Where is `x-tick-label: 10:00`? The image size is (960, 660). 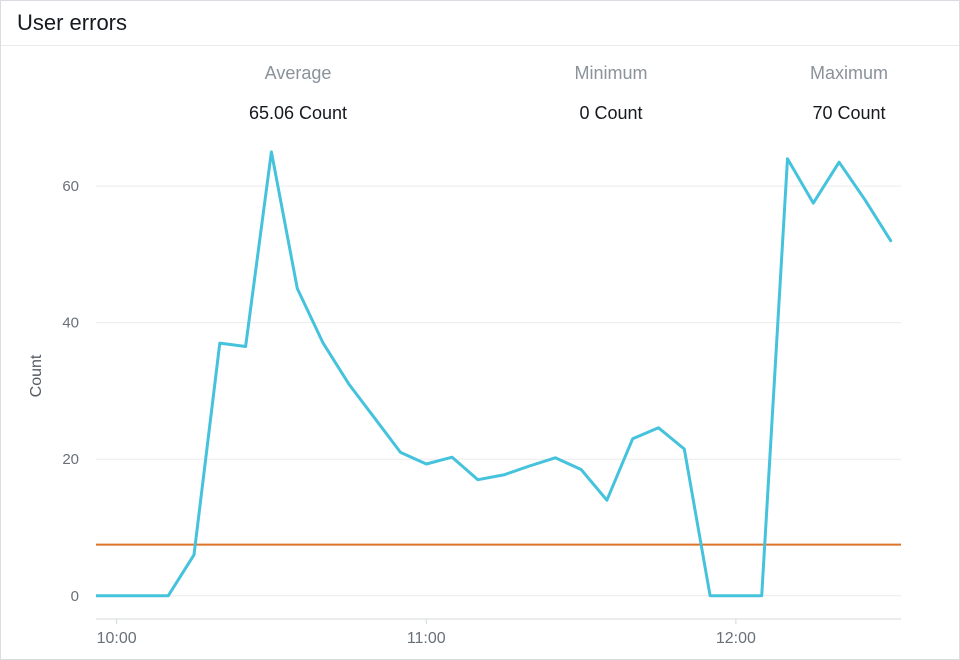 x-tick-label: 10:00 is located at coordinates (117, 638).